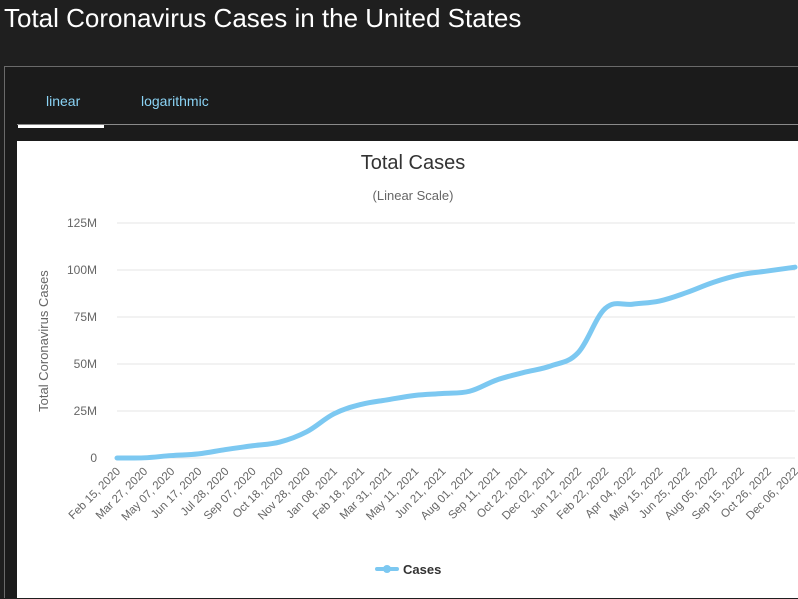 This screenshot has height=599, width=798. I want to click on chart-title: Total Cases, so click(413, 163).